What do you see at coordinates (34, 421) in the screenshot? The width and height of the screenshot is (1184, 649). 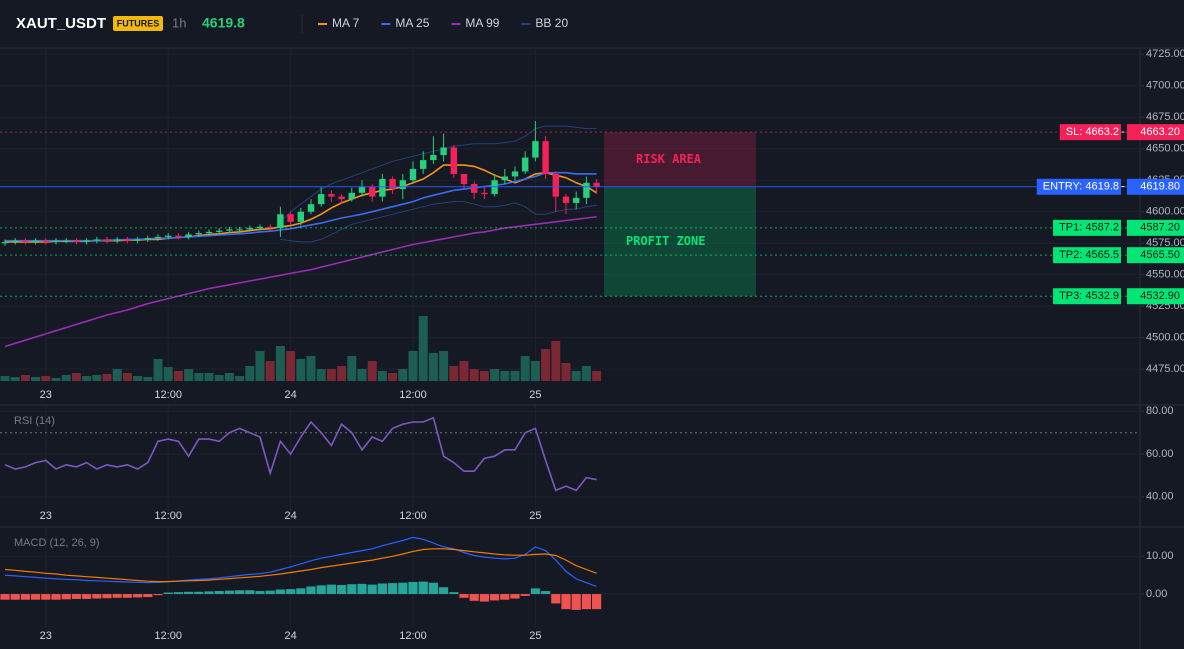 I see `pane-title: RSI (14)` at bounding box center [34, 421].